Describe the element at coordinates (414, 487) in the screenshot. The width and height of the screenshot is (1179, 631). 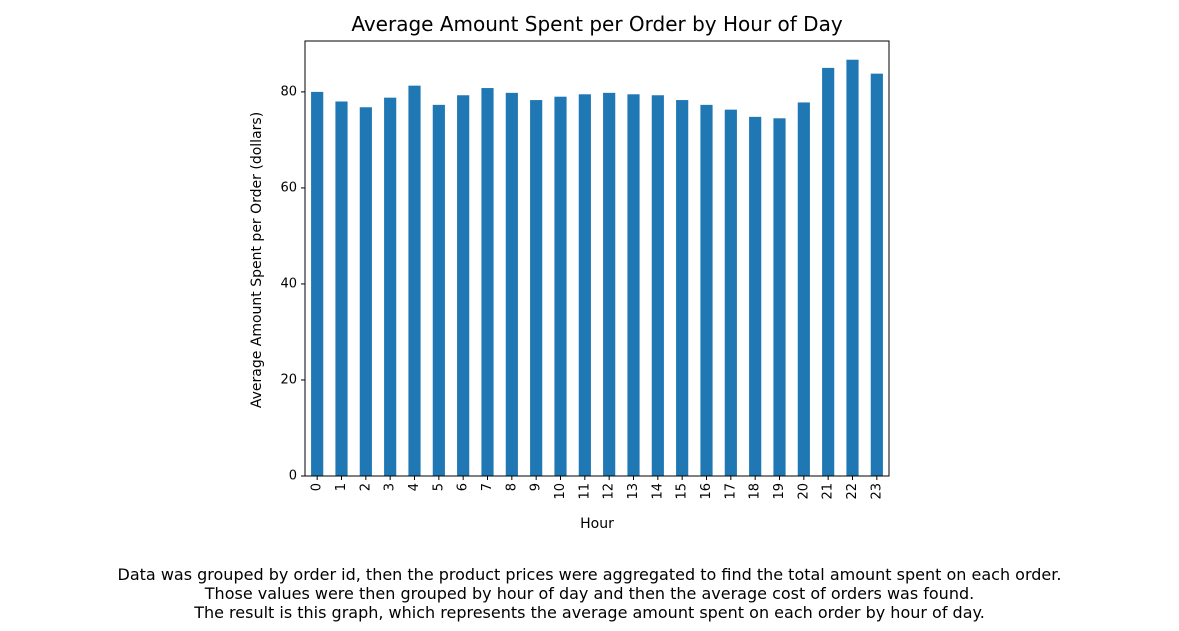
I see `x-tick-label: 4` at that location.